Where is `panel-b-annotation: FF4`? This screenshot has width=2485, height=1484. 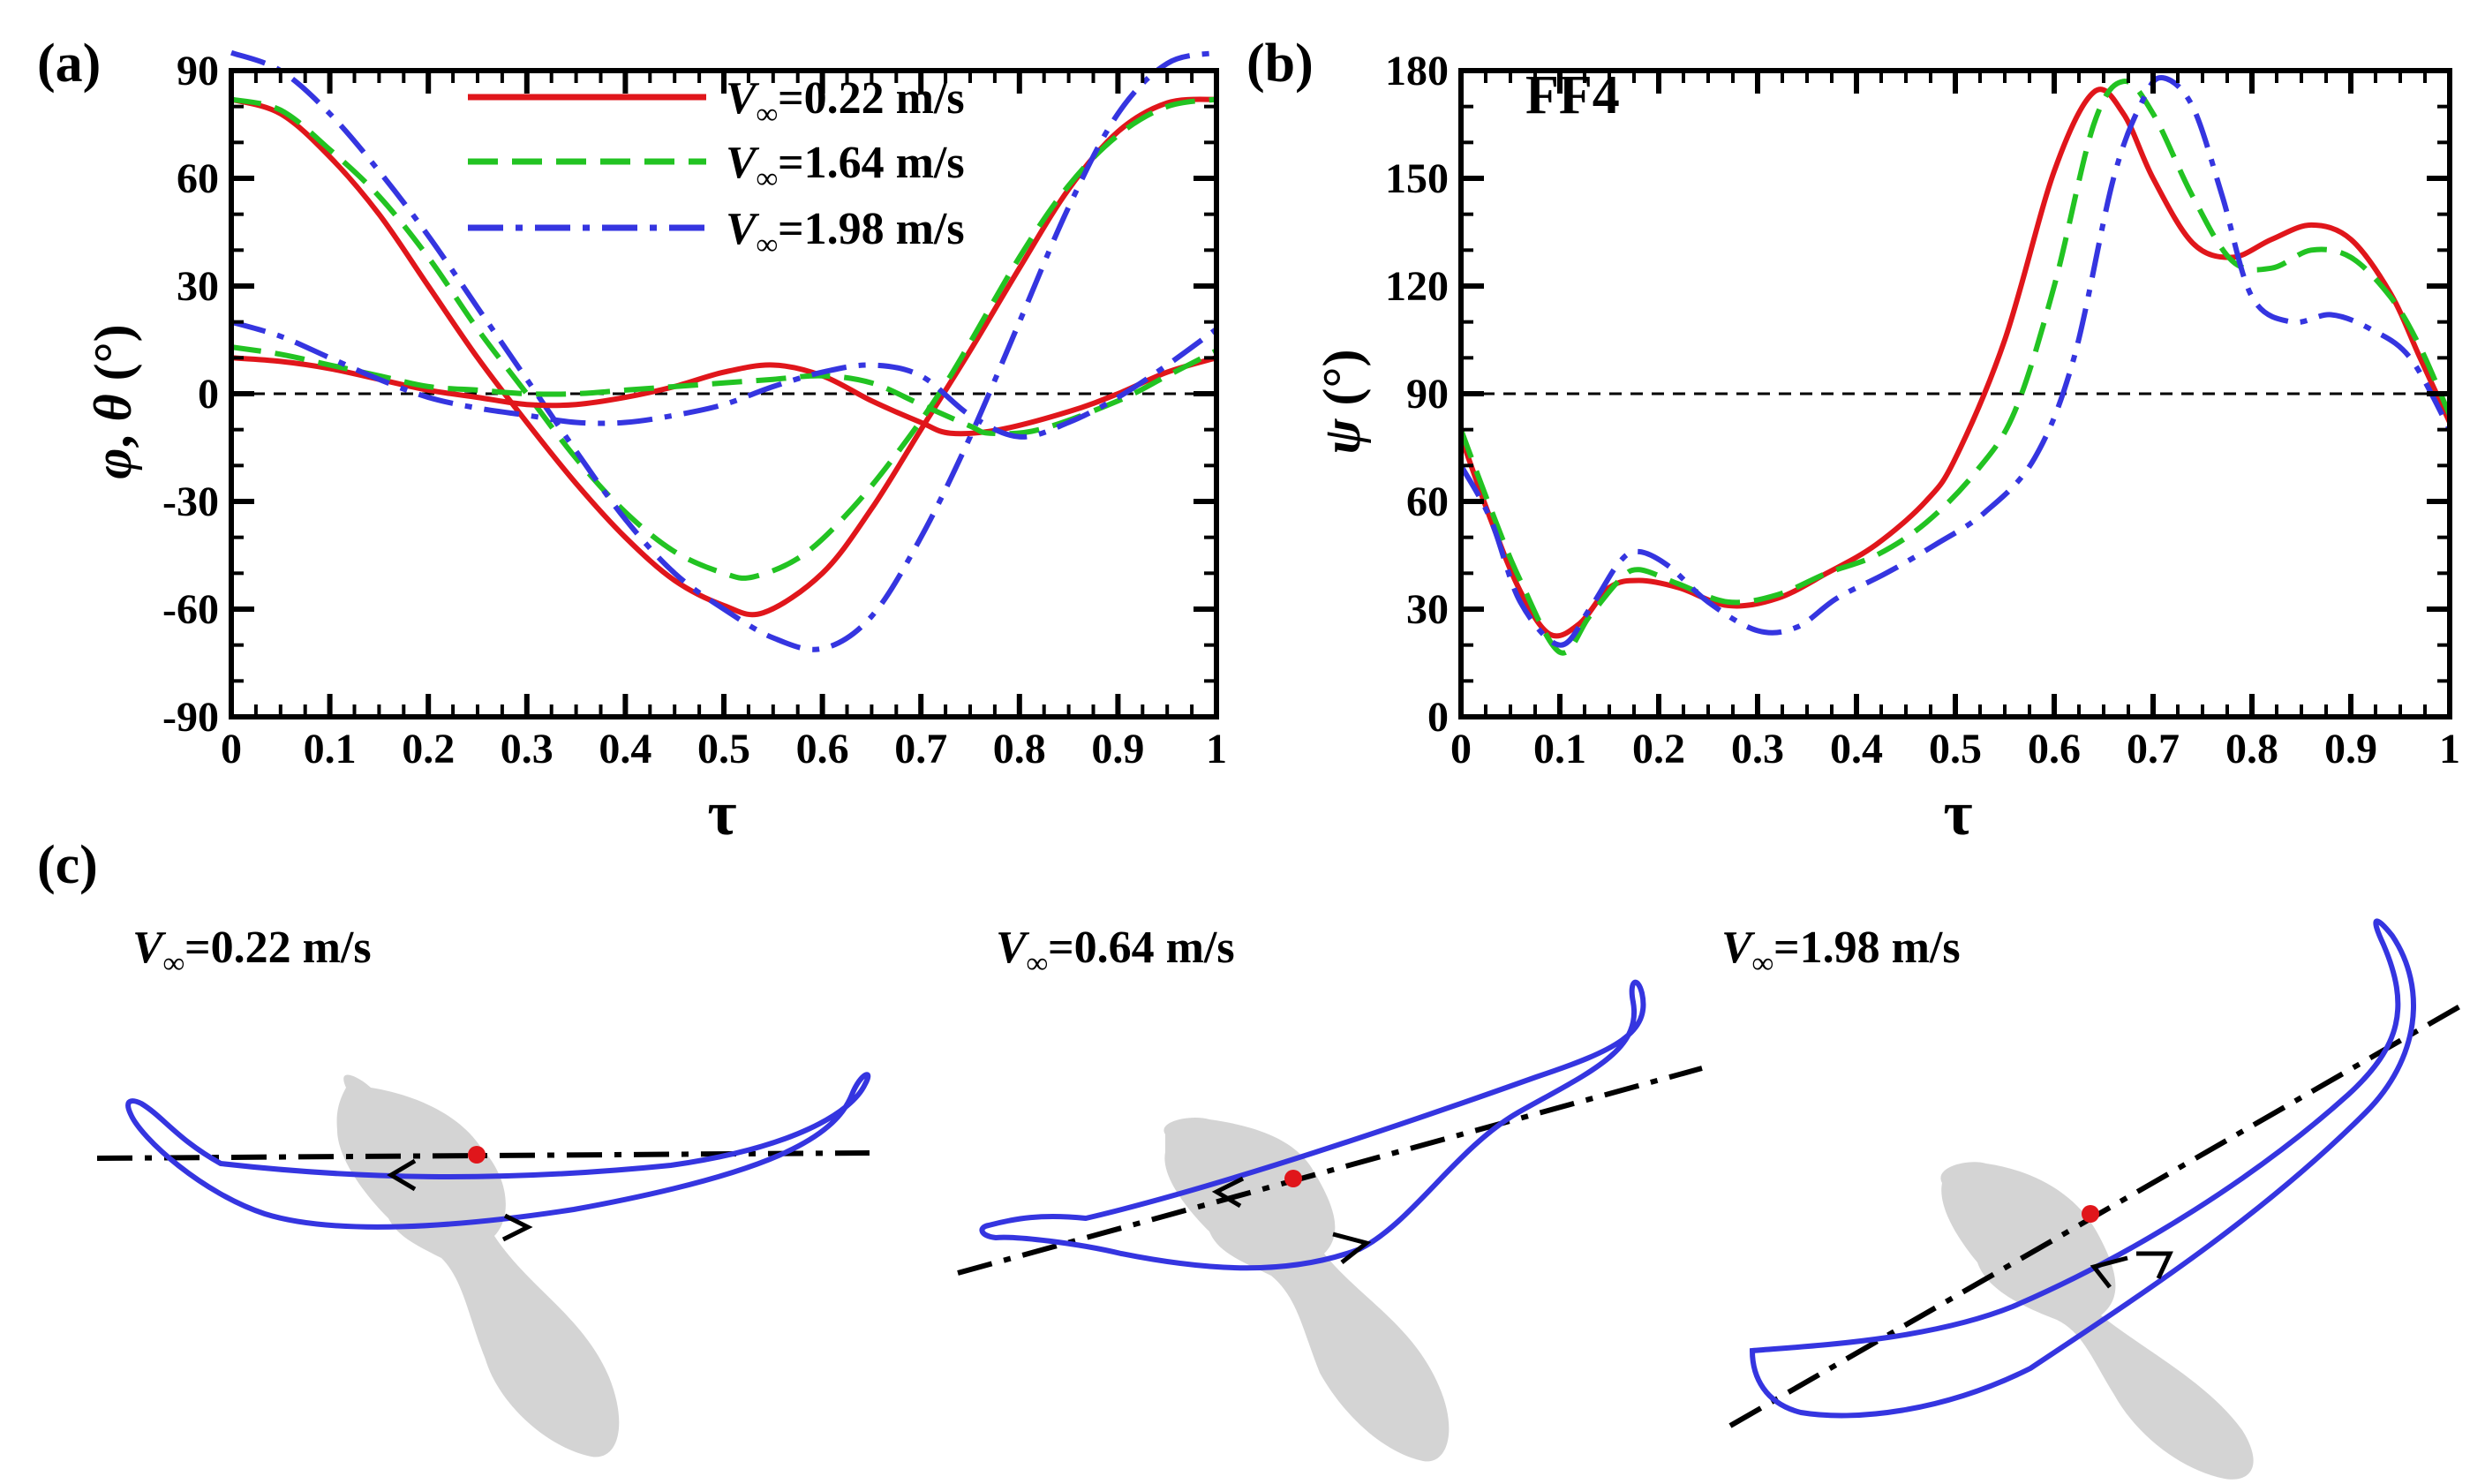 panel-b-annotation: FF4 is located at coordinates (1572, 95).